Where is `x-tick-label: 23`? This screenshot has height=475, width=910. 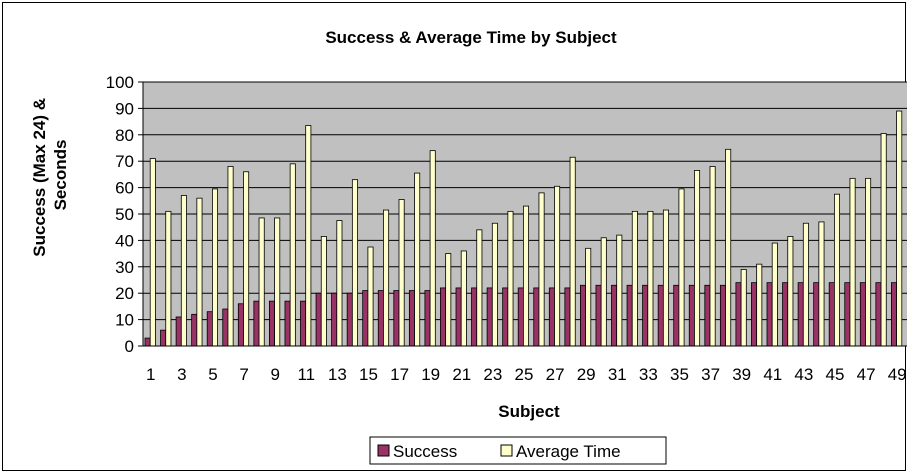
x-tick-label: 23 is located at coordinates (492, 374).